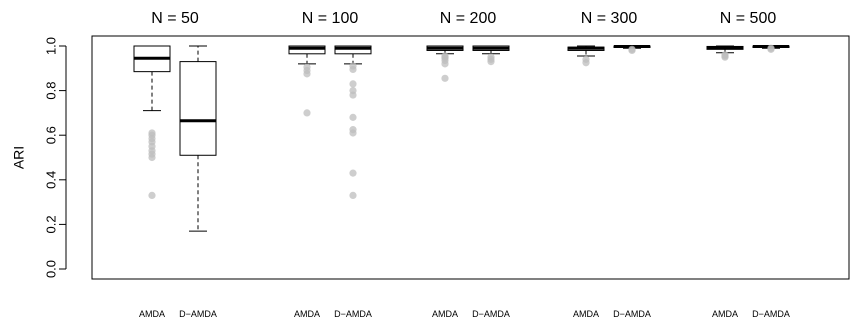  Describe the element at coordinates (330, 18) in the screenshot. I see `panel-title: N = 100` at that location.